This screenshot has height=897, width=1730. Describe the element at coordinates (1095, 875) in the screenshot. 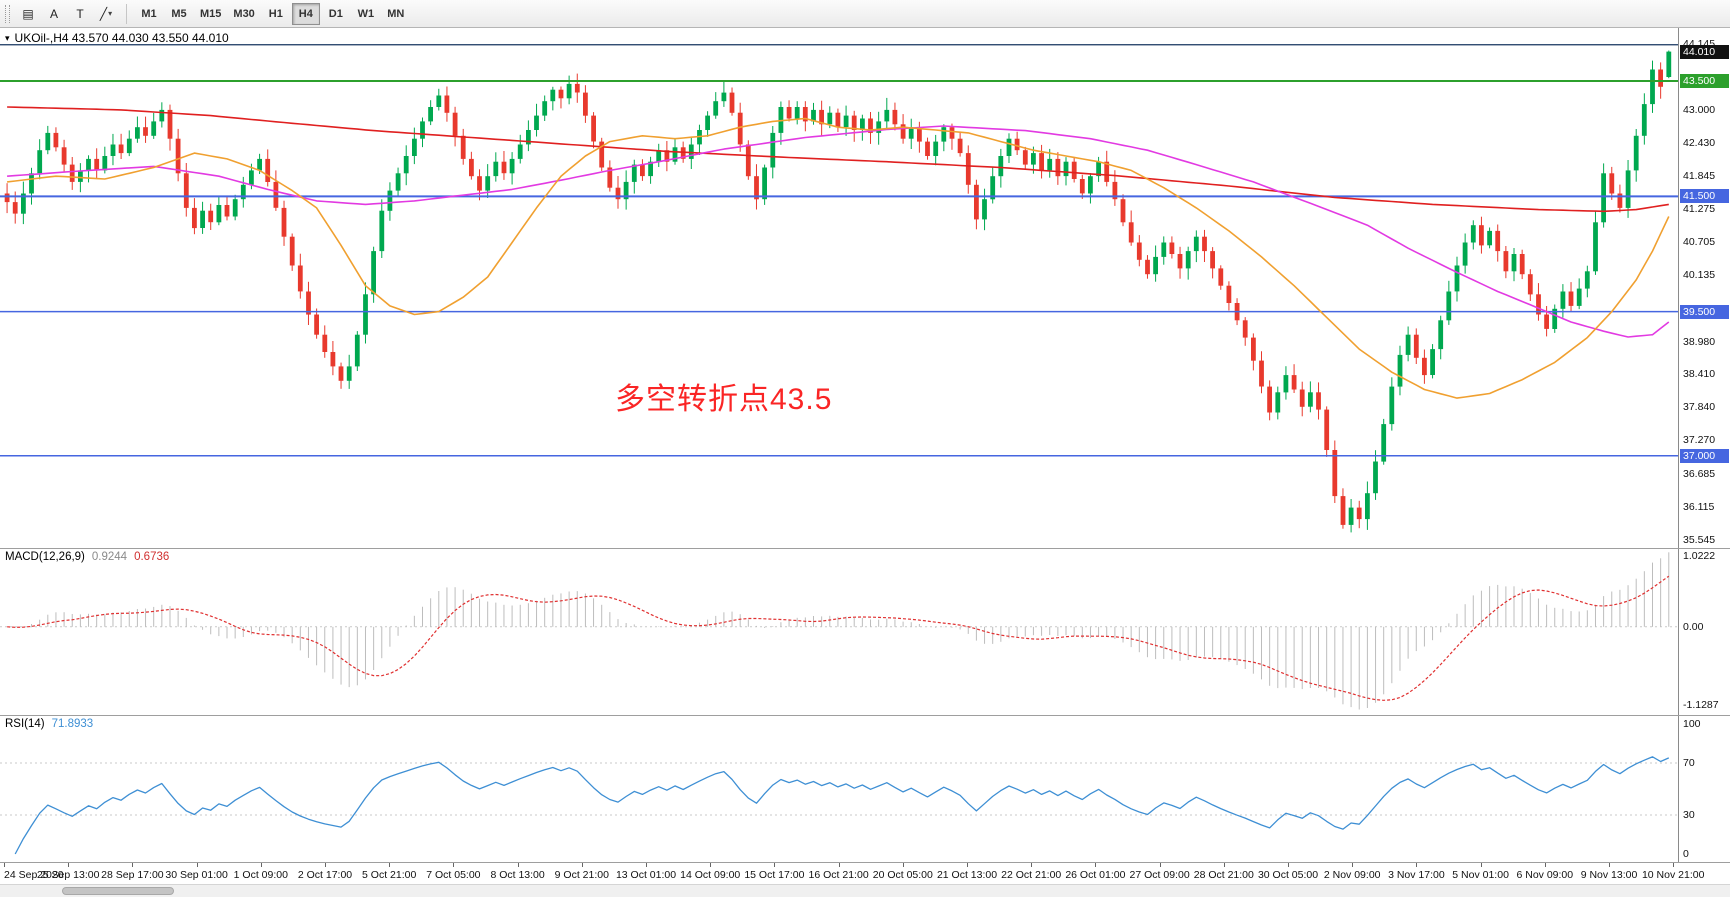

I see `time-label: 26 Oct 01:00` at that location.